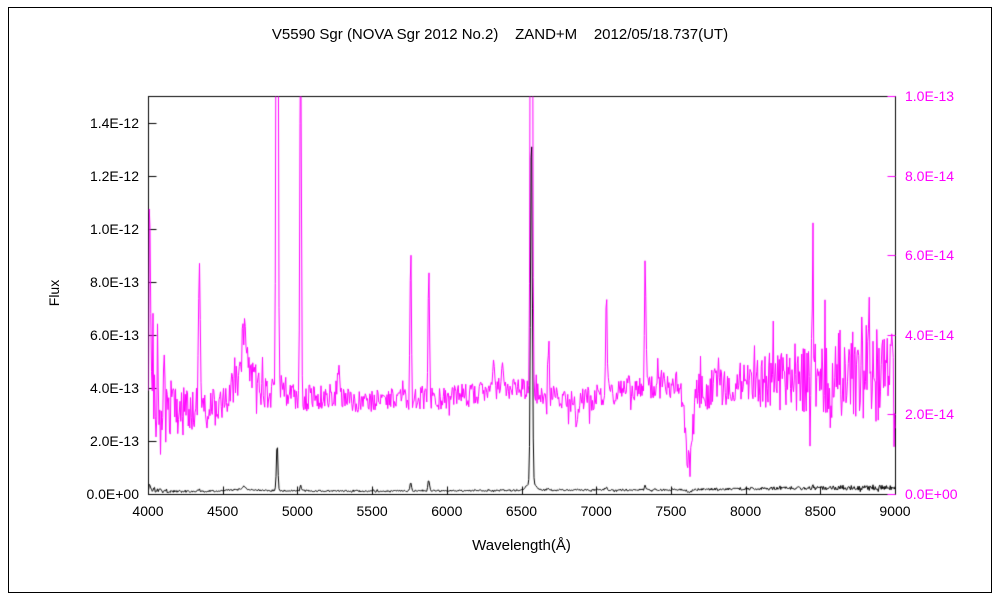  I want to click on y-axis-title: Flux, so click(54, 293).